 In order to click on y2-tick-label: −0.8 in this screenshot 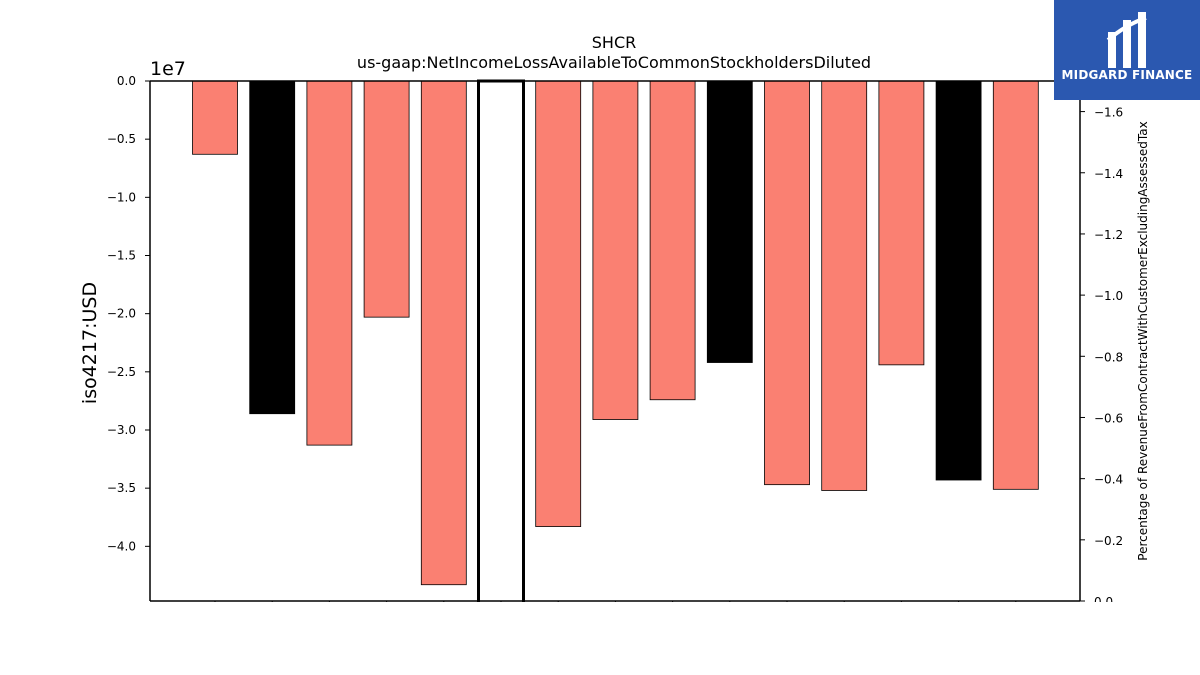, I will do `click(1108, 357)`.